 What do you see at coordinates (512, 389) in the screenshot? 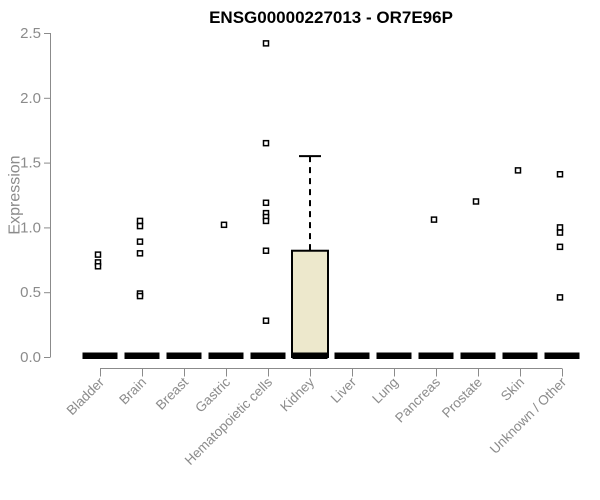
I see `x-tick-label: Skin` at bounding box center [512, 389].